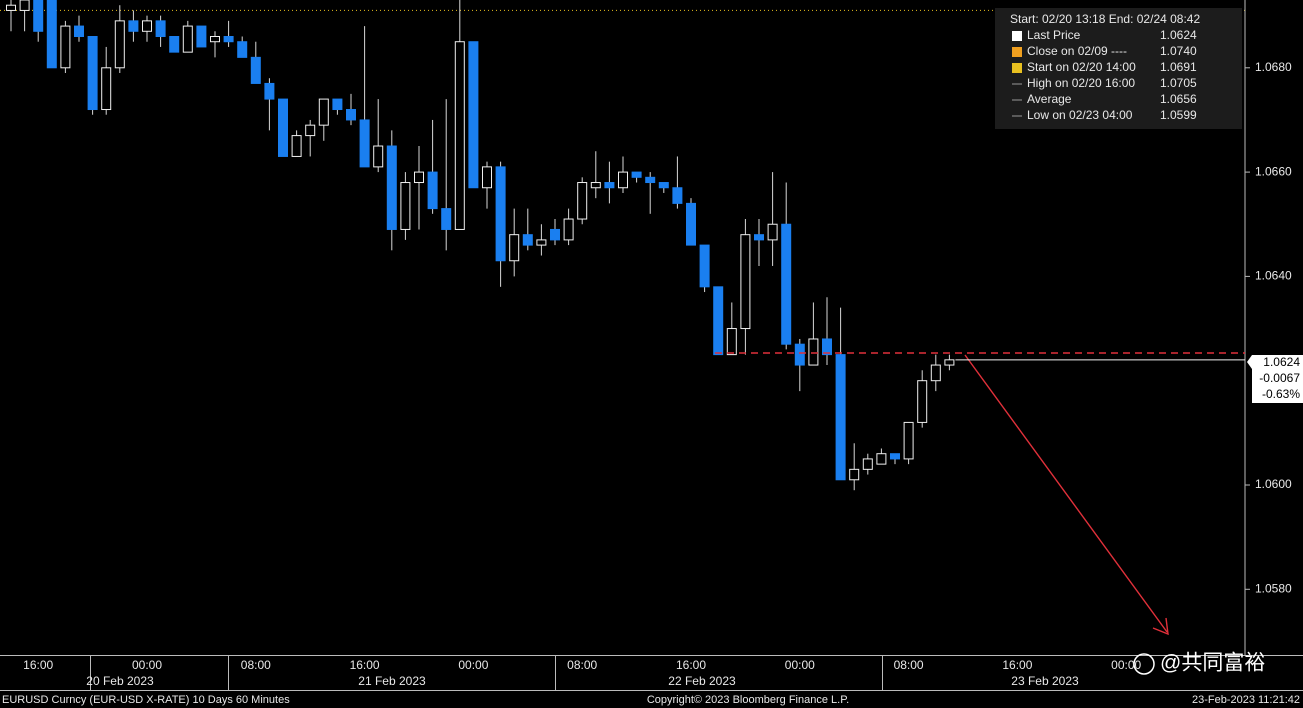 This screenshot has width=1303, height=708. Describe the element at coordinates (1178, 99) in the screenshot. I see `legend-value: 1.0656` at that location.